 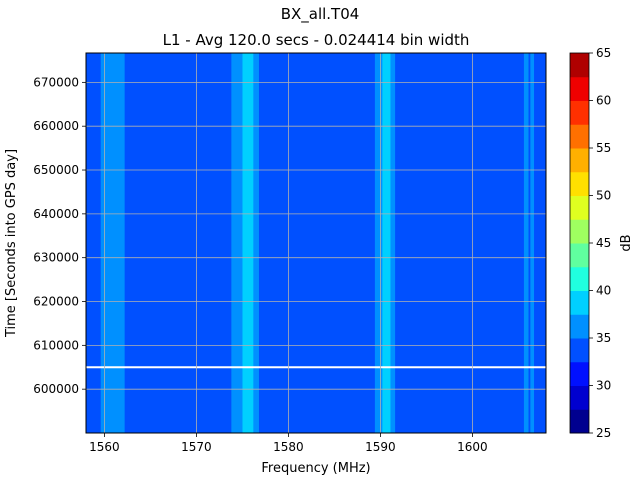 I want to click on y-tick-label: 600000, so click(x=56, y=389).